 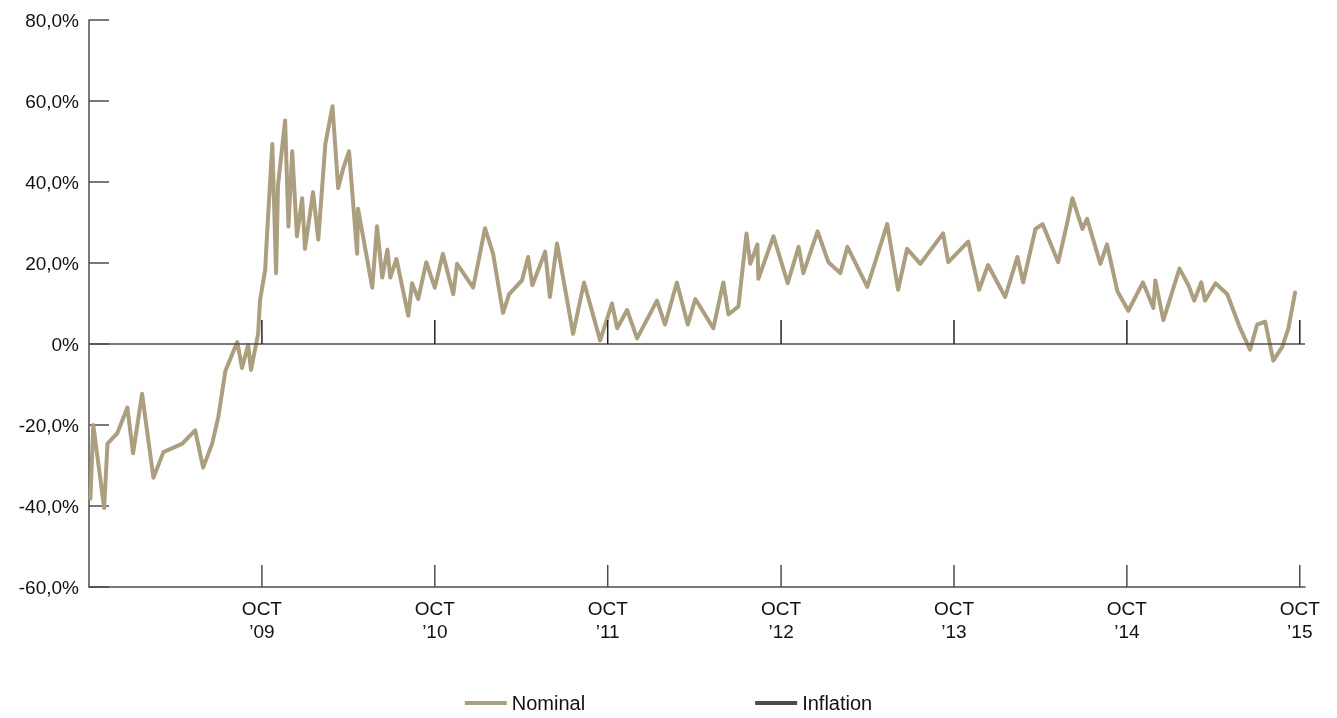 What do you see at coordinates (837, 703) in the screenshot?
I see `legend-label: Inflation` at bounding box center [837, 703].